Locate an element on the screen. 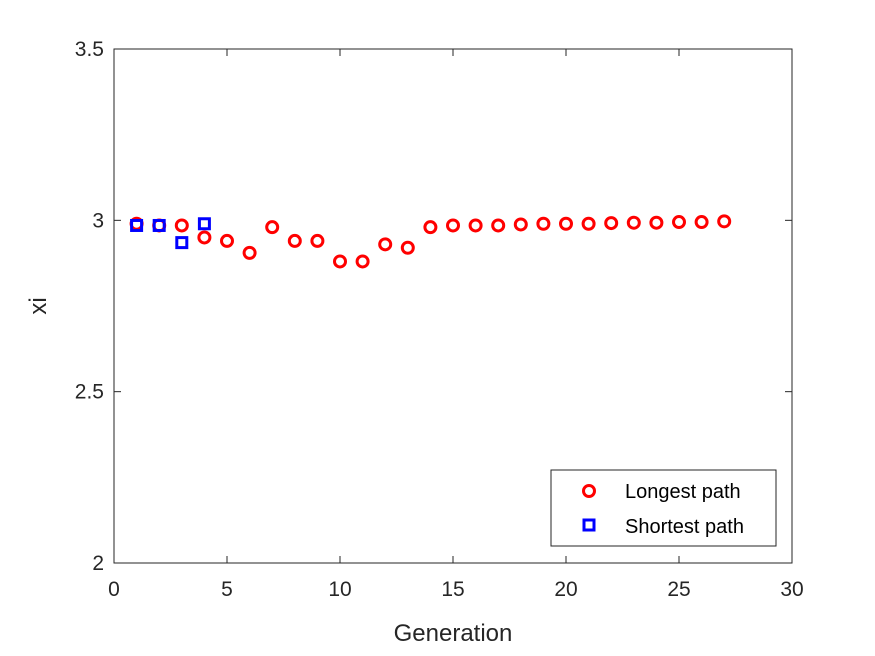  x-tick-label: 5 is located at coordinates (227, 589).